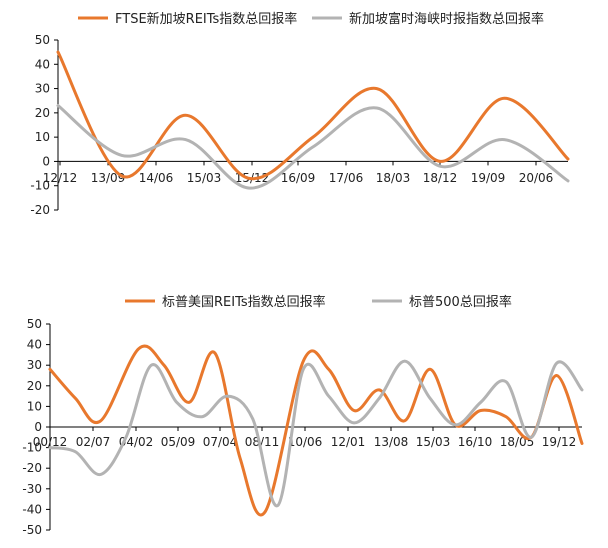  Describe the element at coordinates (38, 427) in the screenshot. I see `chart2-y-tick-label: 0` at that location.